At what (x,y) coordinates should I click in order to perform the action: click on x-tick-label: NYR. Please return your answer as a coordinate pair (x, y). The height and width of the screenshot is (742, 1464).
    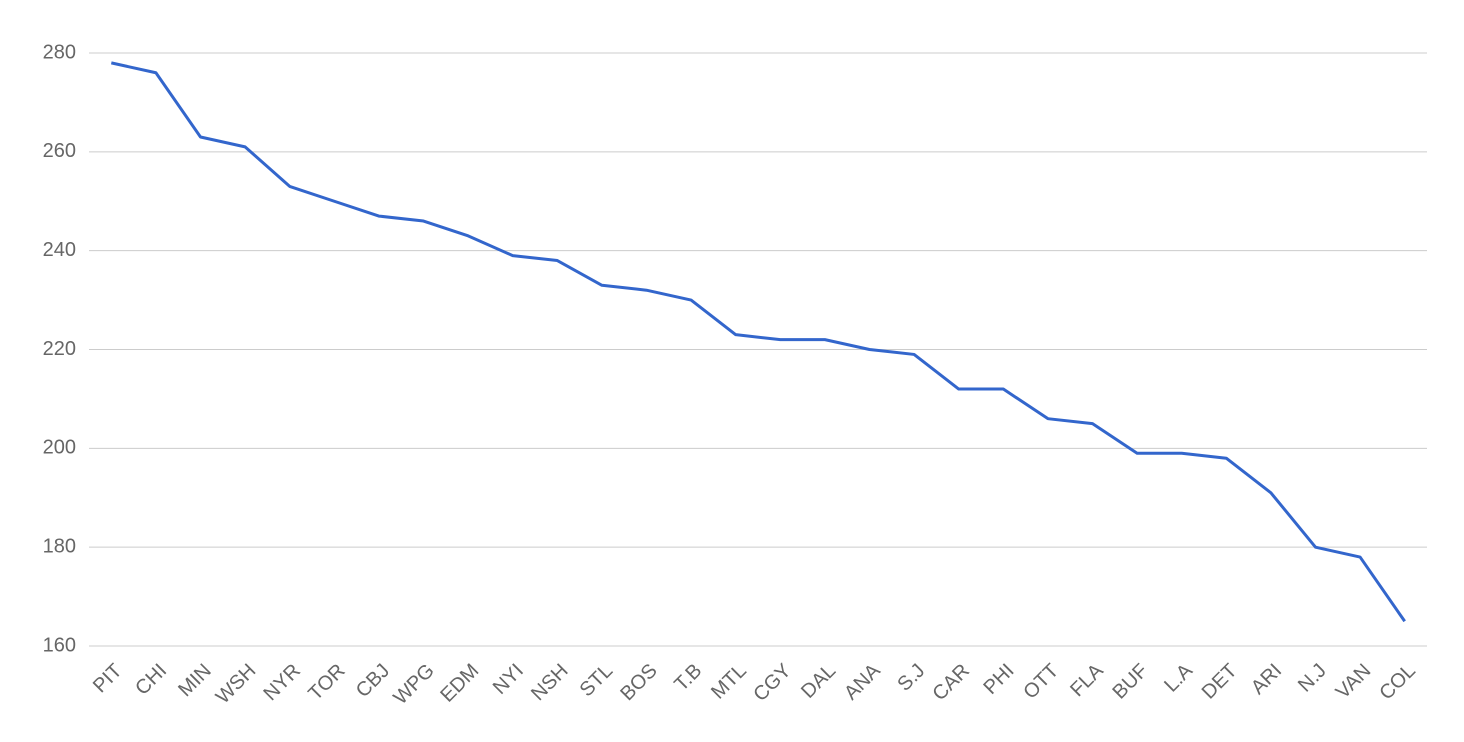
    Looking at the image, I should click on (282, 682).